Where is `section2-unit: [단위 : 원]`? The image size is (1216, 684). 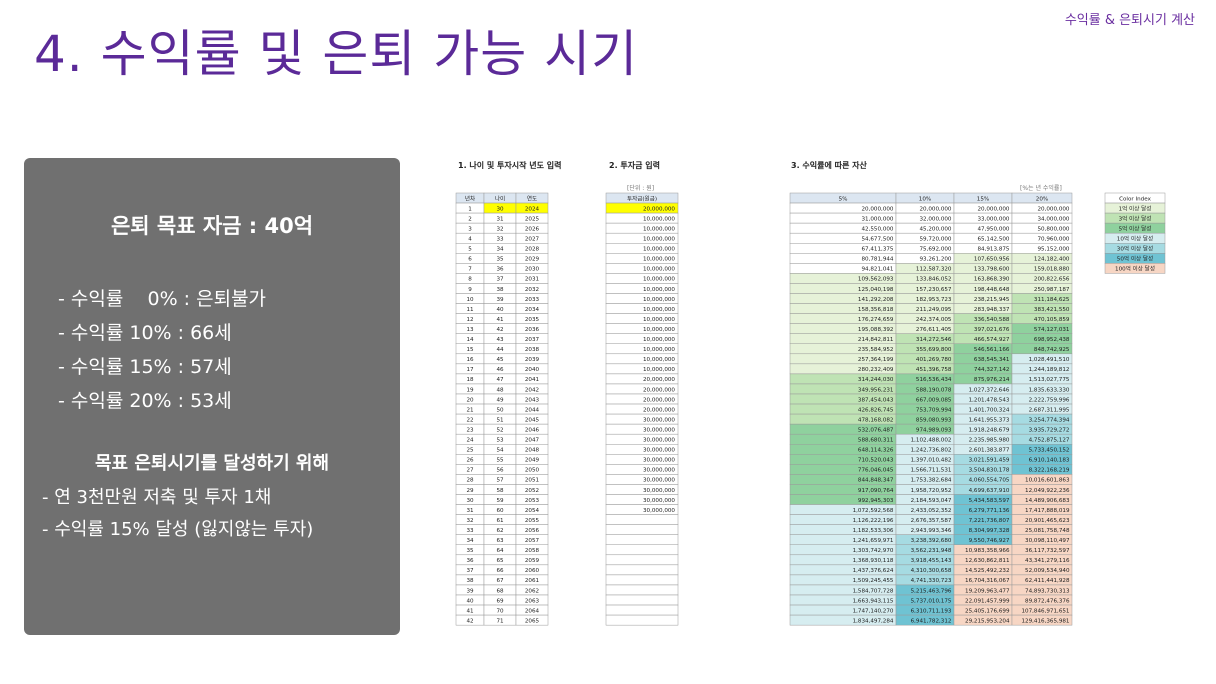
section2-unit: [단위 : 원] is located at coordinates (641, 188).